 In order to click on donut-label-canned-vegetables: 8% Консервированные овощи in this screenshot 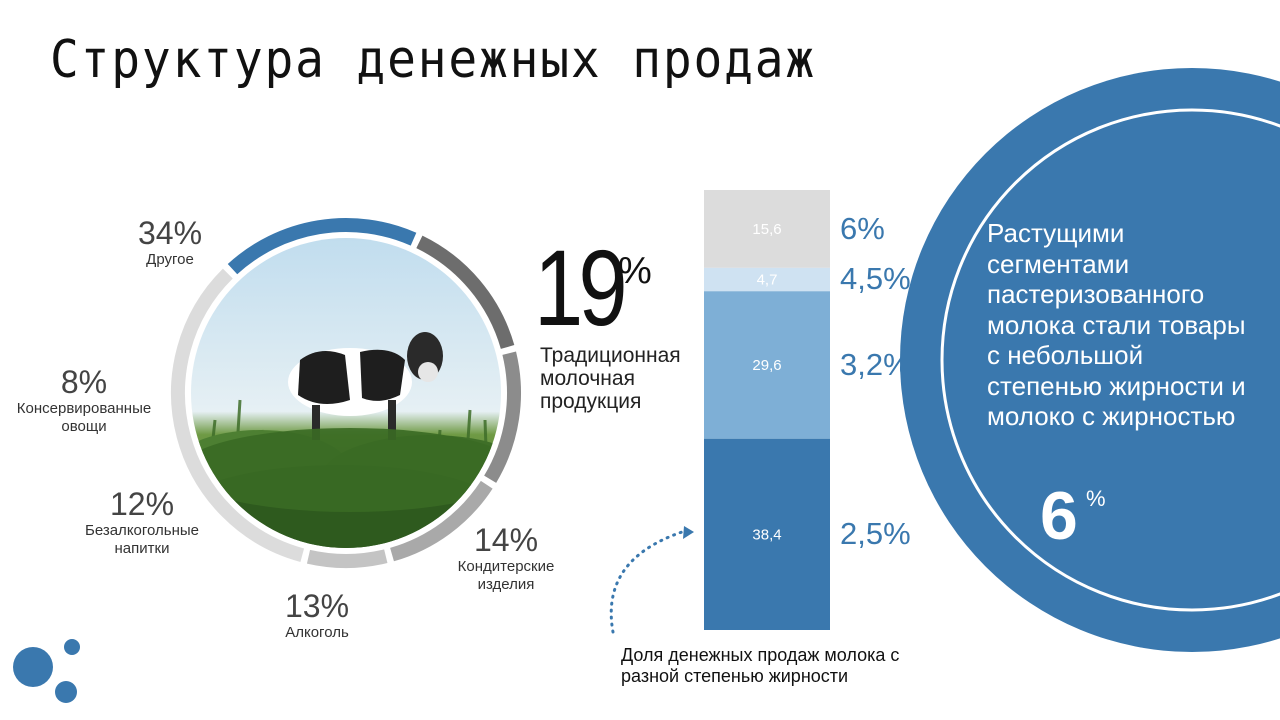, I will do `click(84, 400)`.